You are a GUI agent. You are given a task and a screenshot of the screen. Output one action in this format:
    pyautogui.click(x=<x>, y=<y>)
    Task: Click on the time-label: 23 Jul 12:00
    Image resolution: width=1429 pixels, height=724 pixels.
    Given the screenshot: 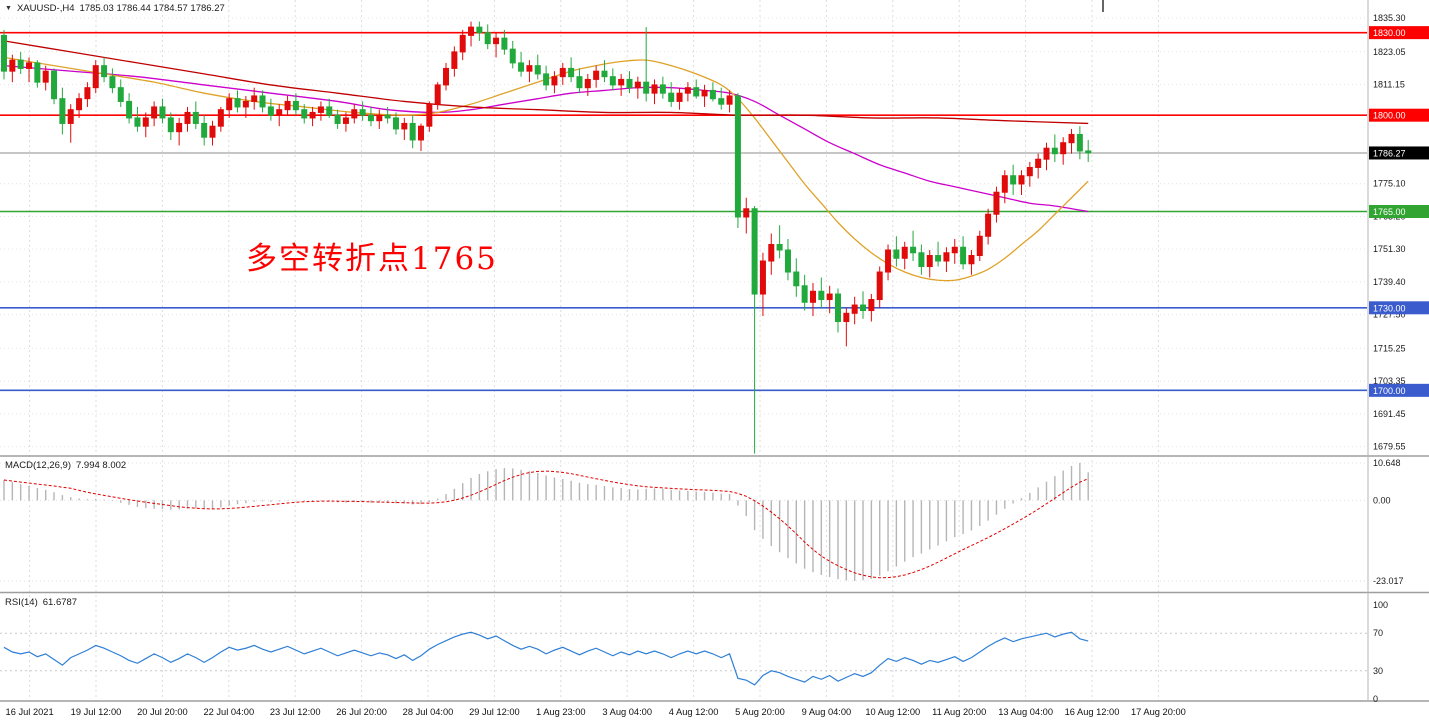 What is the action you would take?
    pyautogui.click(x=295, y=712)
    